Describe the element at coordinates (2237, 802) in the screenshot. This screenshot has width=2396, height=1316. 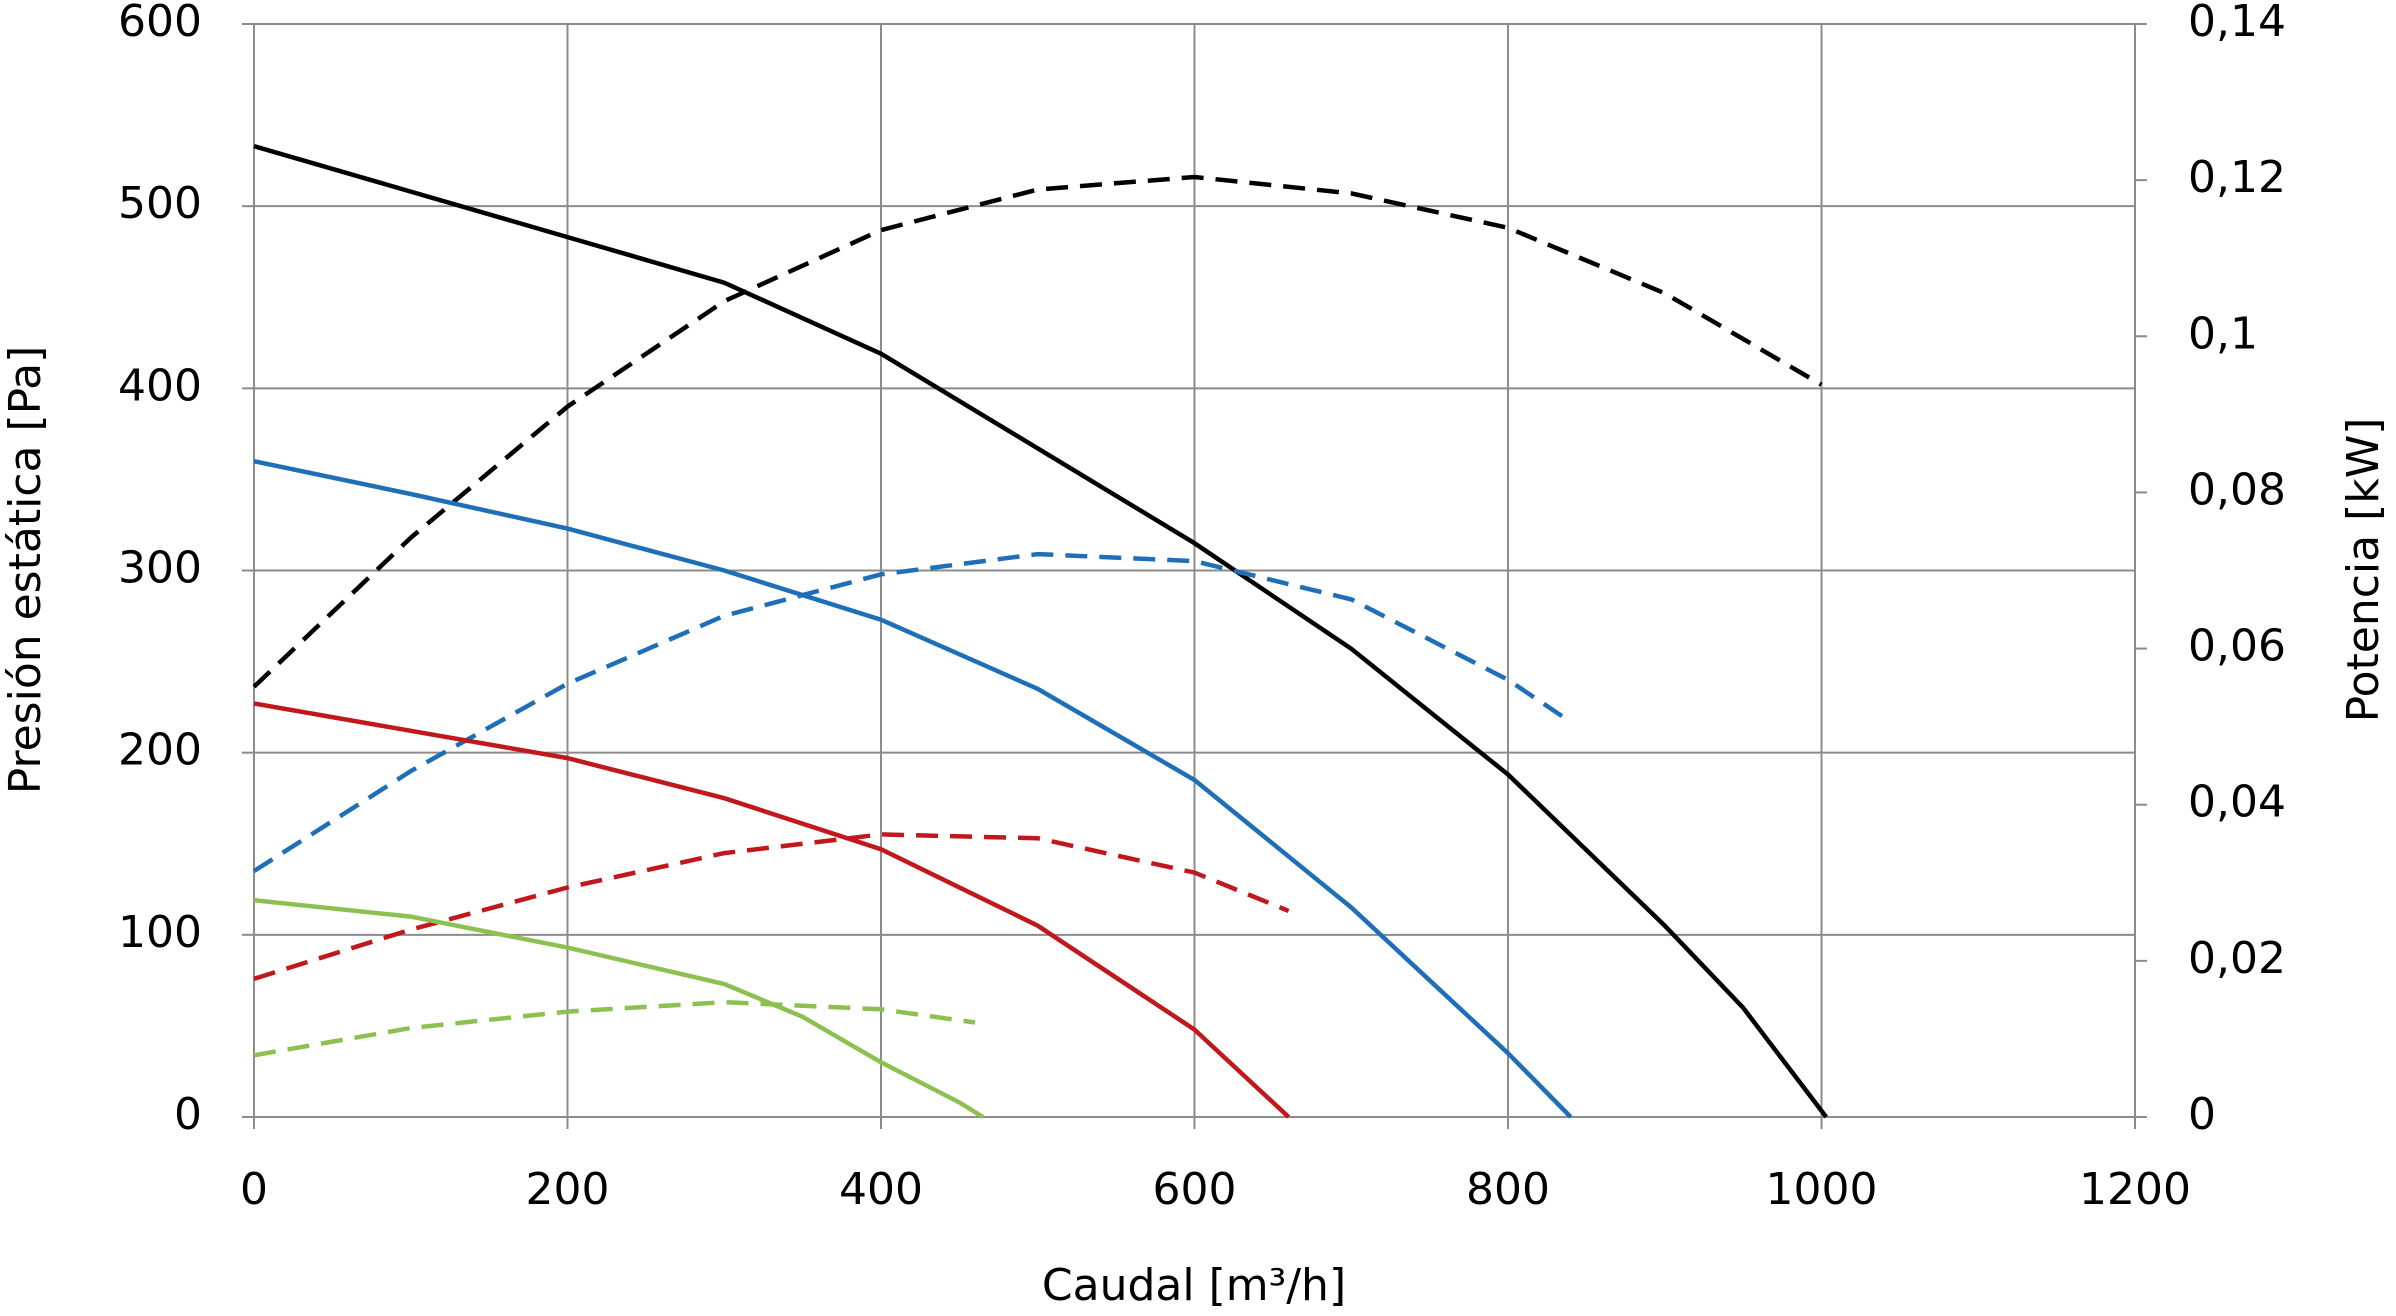
I see `y2-tick-label: 0,04` at that location.